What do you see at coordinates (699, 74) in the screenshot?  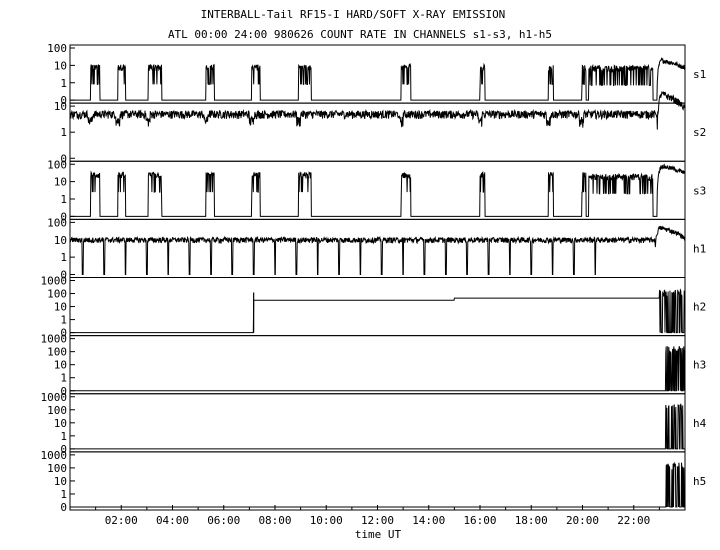 I see `channel-label-s1: s1` at bounding box center [699, 74].